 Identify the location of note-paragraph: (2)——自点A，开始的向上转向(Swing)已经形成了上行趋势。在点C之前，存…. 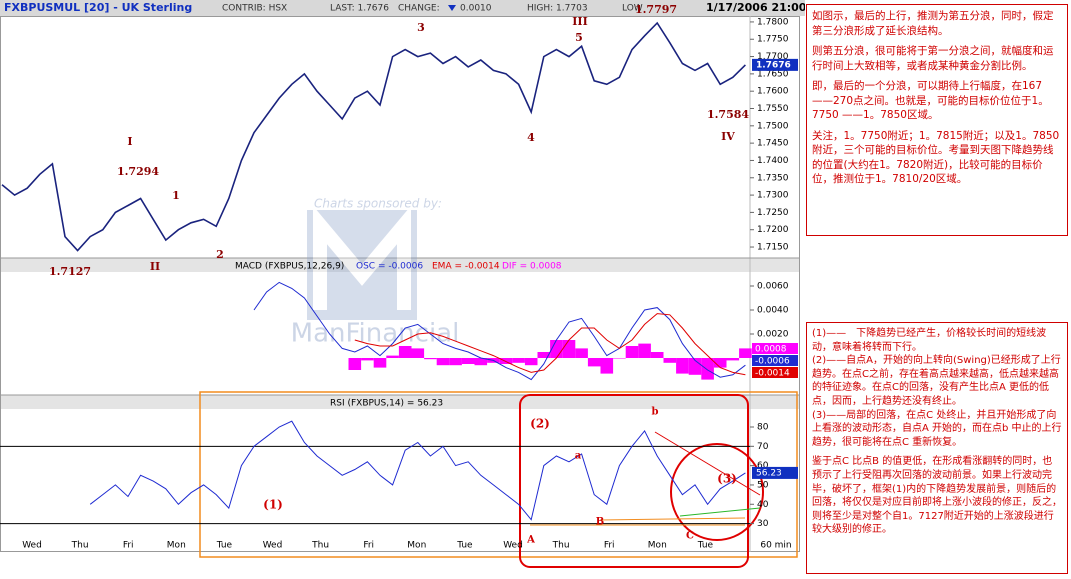
(936, 381).